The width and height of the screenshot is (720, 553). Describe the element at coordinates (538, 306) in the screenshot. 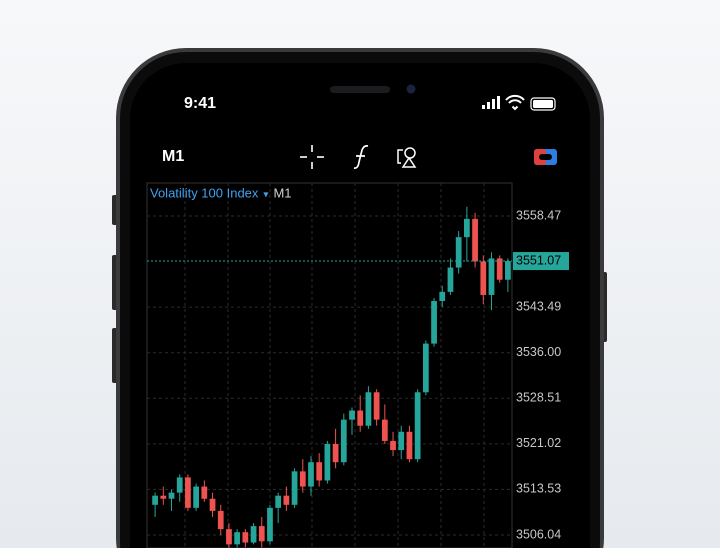

I see `y-tick-label: 3543.49` at that location.